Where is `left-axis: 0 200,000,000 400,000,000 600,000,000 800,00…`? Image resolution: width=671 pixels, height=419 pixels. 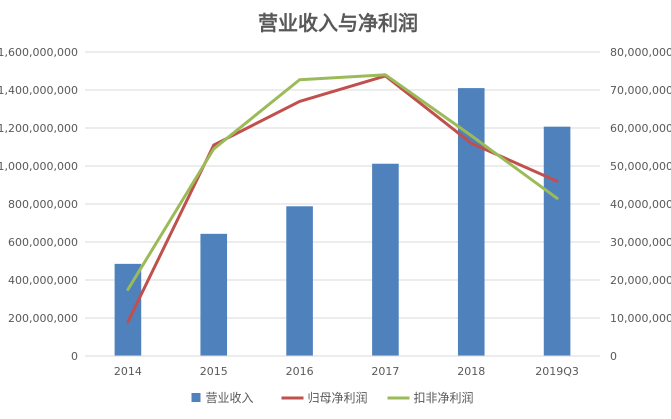
left-axis: 0 200,000,000 400,000,000 600,000,000 800,00… is located at coordinates (39, 204).